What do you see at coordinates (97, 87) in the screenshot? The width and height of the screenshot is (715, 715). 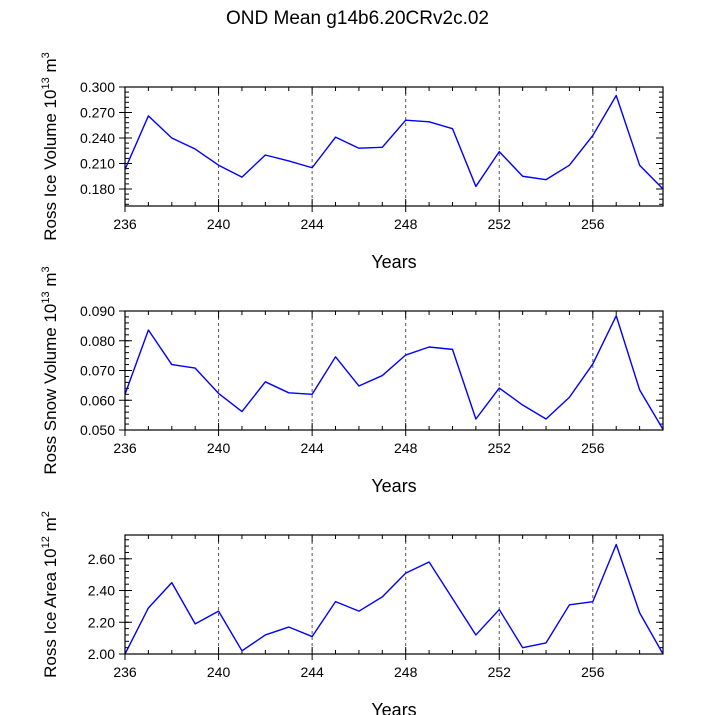 I see `ice-volume-ytick-label-0.300: 0.300` at bounding box center [97, 87].